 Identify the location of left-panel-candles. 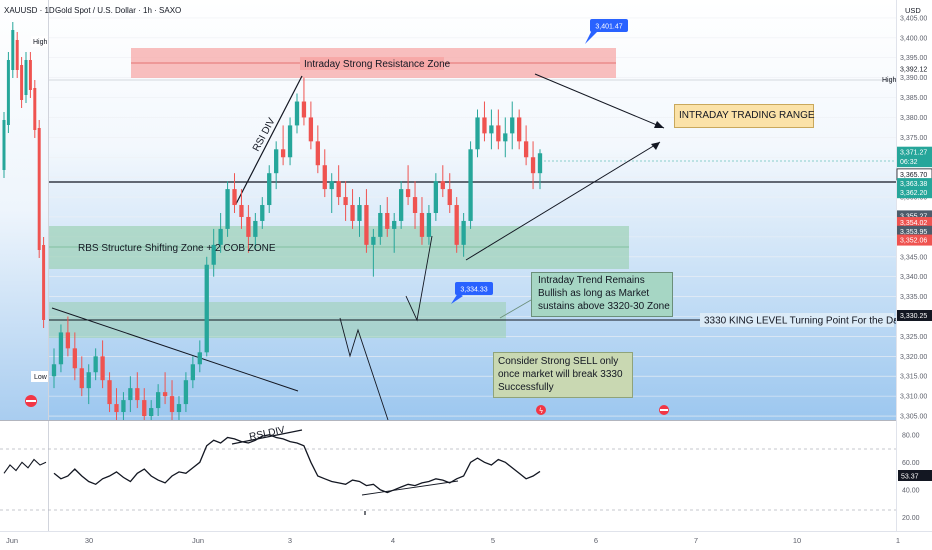
(24, 175).